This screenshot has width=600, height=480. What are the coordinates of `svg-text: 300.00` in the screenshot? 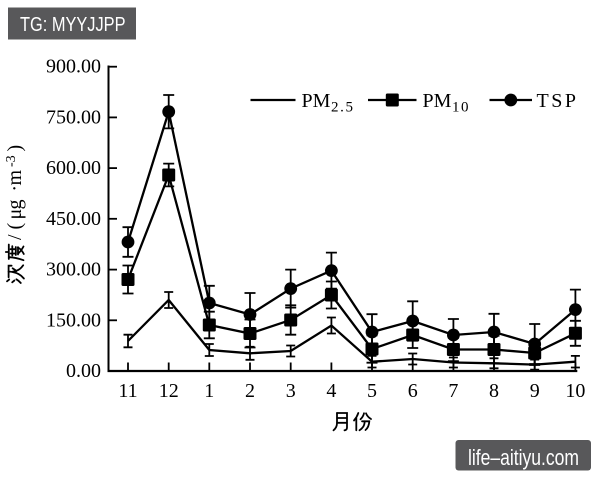 It's located at (73, 270).